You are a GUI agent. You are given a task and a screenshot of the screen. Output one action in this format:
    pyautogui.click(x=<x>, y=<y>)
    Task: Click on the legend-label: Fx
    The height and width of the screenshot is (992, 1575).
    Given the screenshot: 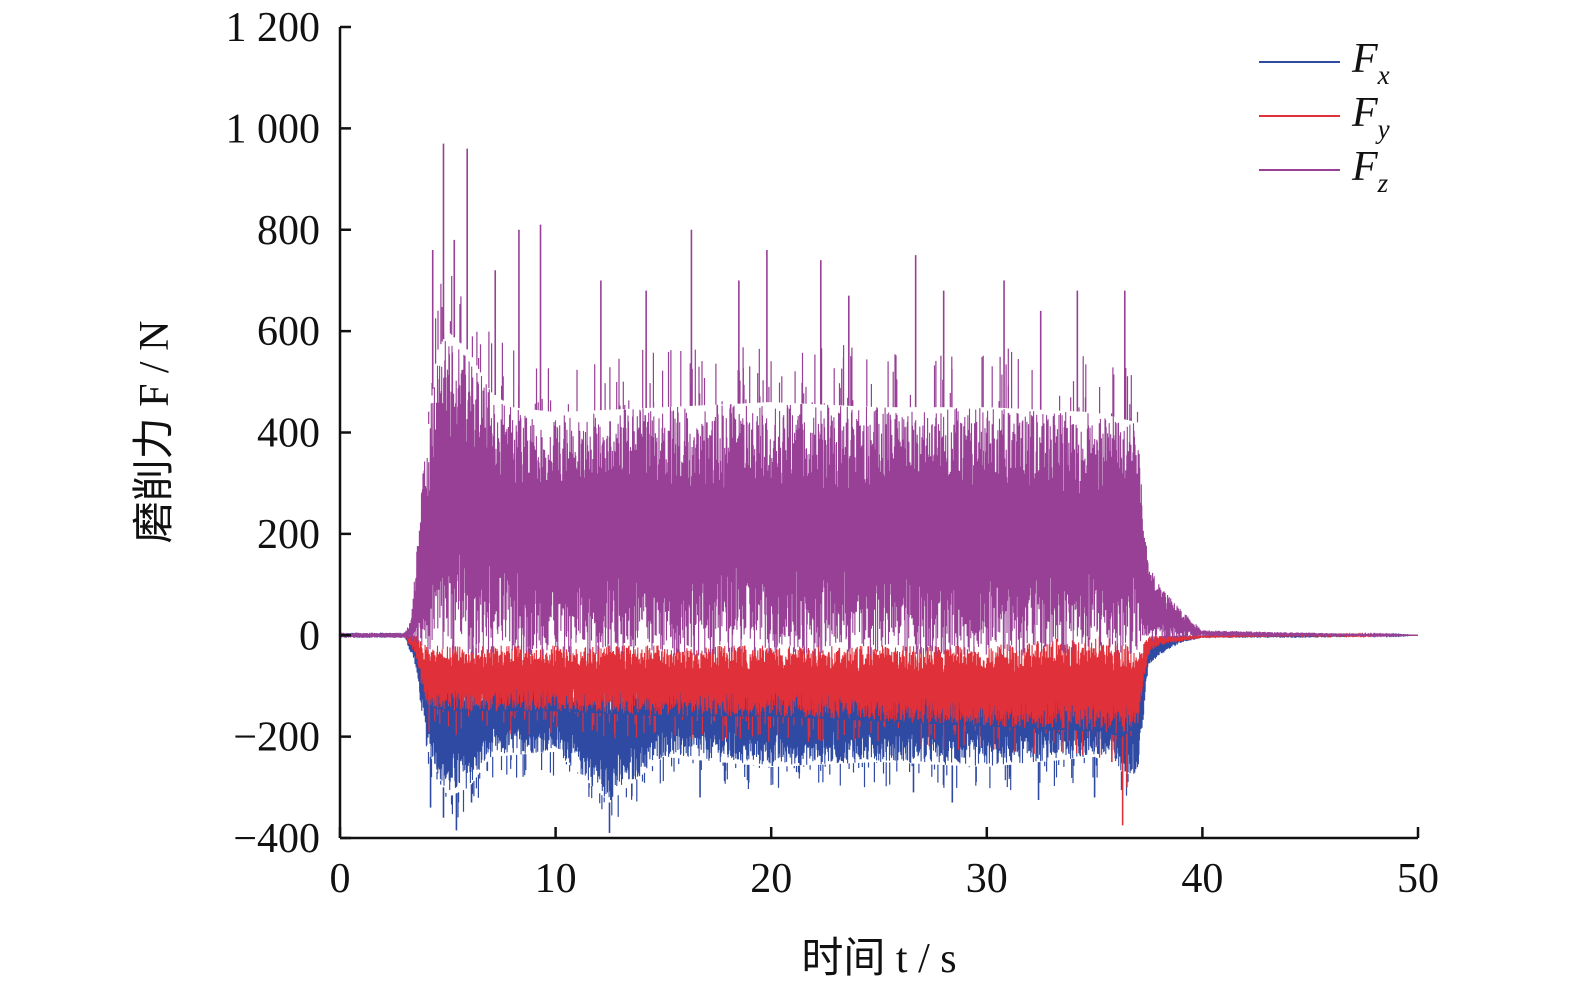 What is the action you would take?
    pyautogui.click(x=1370, y=63)
    